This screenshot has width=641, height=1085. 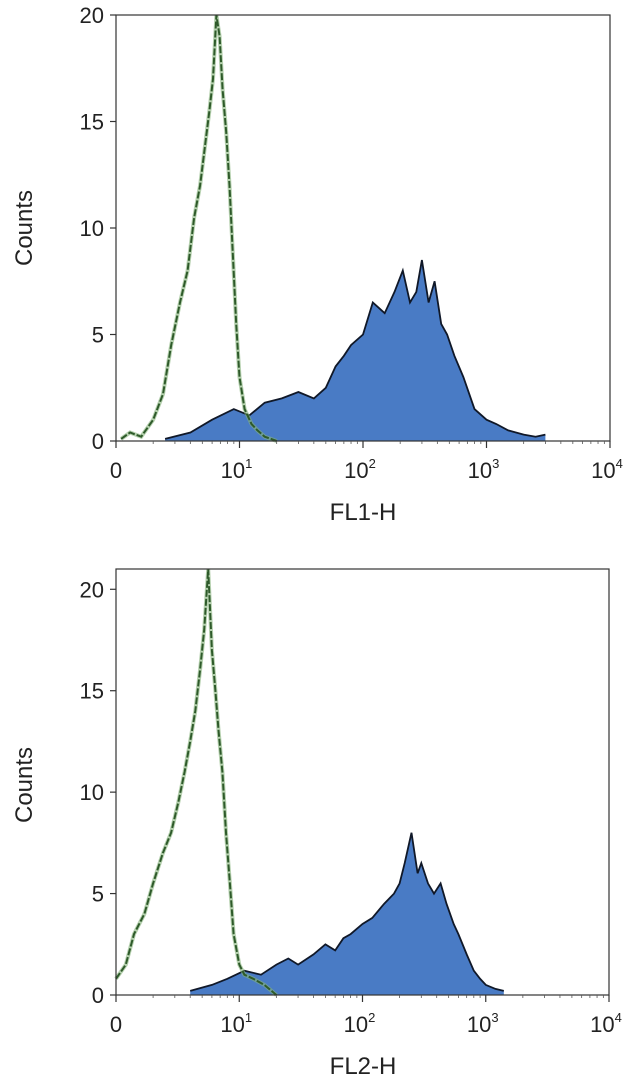 I want to click on panel-2-y-axis-title: Counts, so click(x=24, y=785).